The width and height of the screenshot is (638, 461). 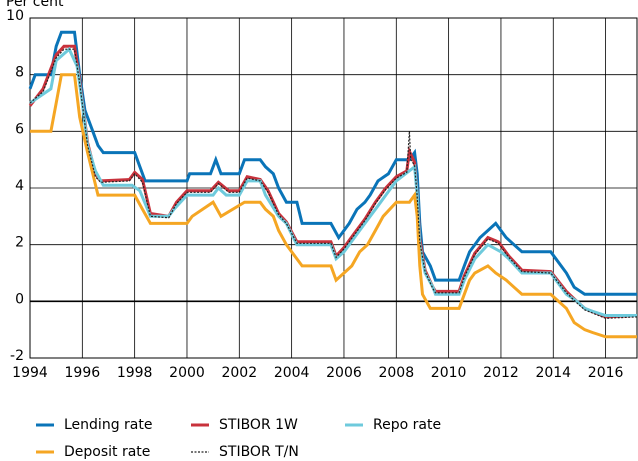 I want to click on x-tick-label: 2010, so click(x=449, y=373).